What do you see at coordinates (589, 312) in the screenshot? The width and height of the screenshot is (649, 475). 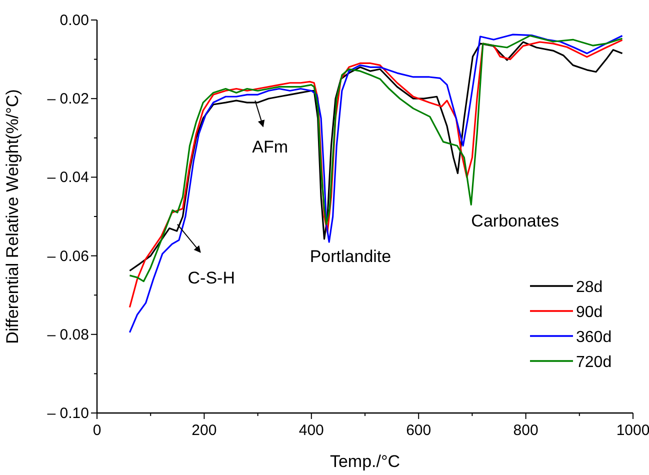 I see `legend-label: 90d` at bounding box center [589, 312].